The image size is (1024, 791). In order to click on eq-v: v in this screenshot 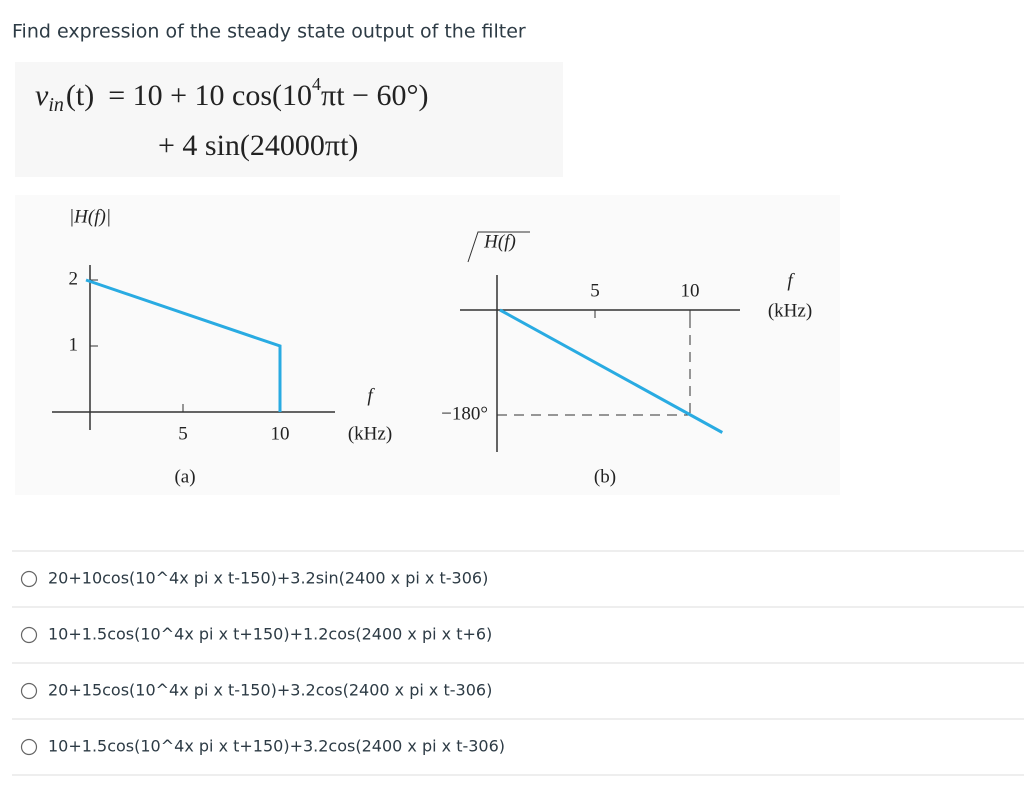, I will do `click(42, 95)`.